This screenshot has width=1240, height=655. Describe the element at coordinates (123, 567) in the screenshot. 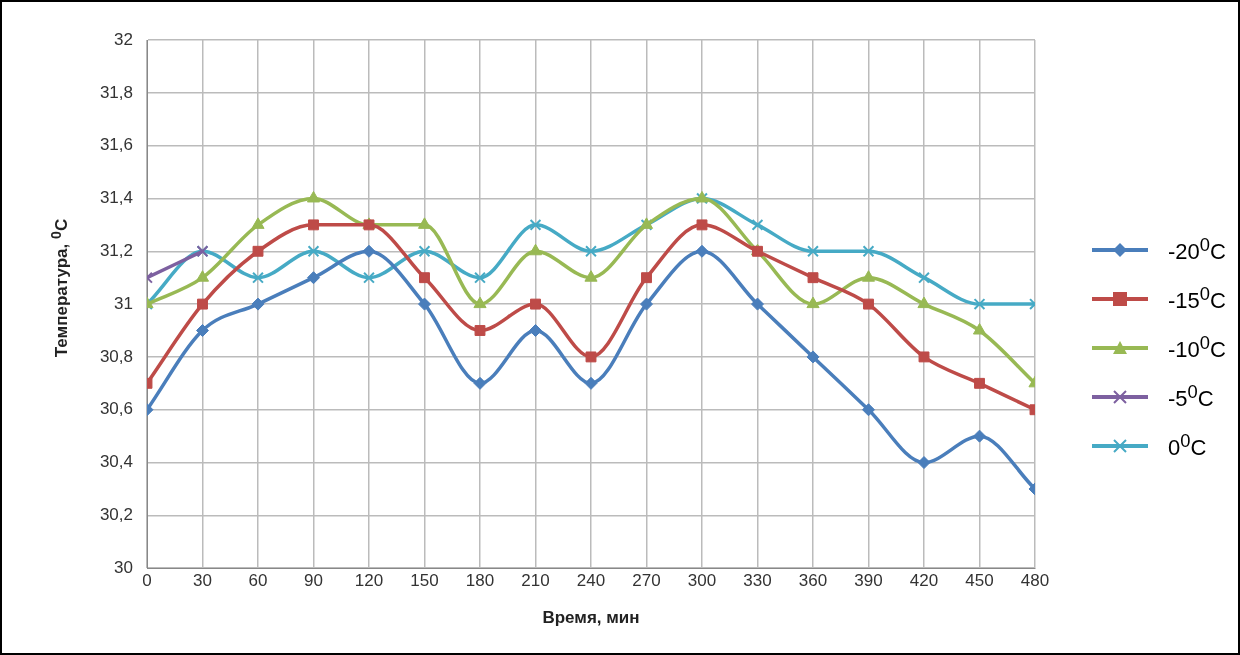

I see `y-tick-label: 30` at that location.